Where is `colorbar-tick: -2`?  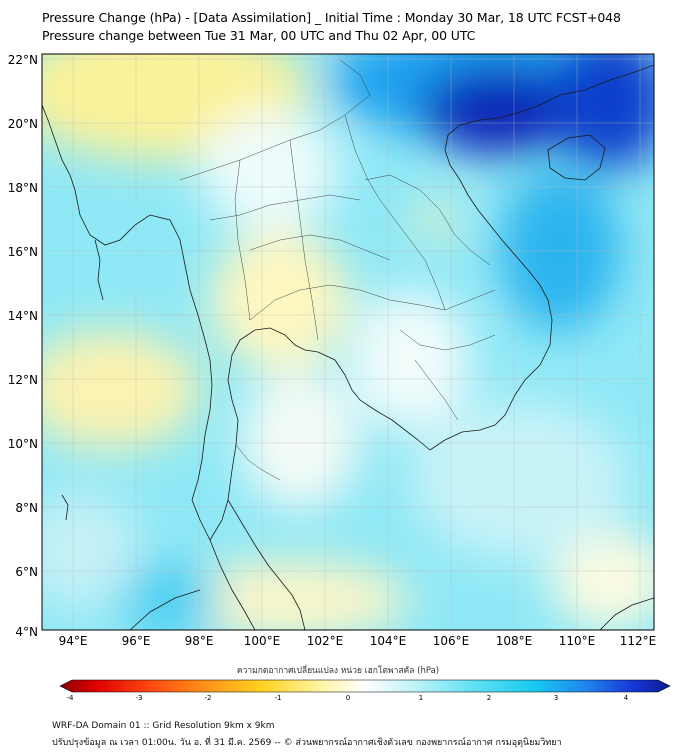
colorbar-tick: -2 is located at coordinates (208, 698).